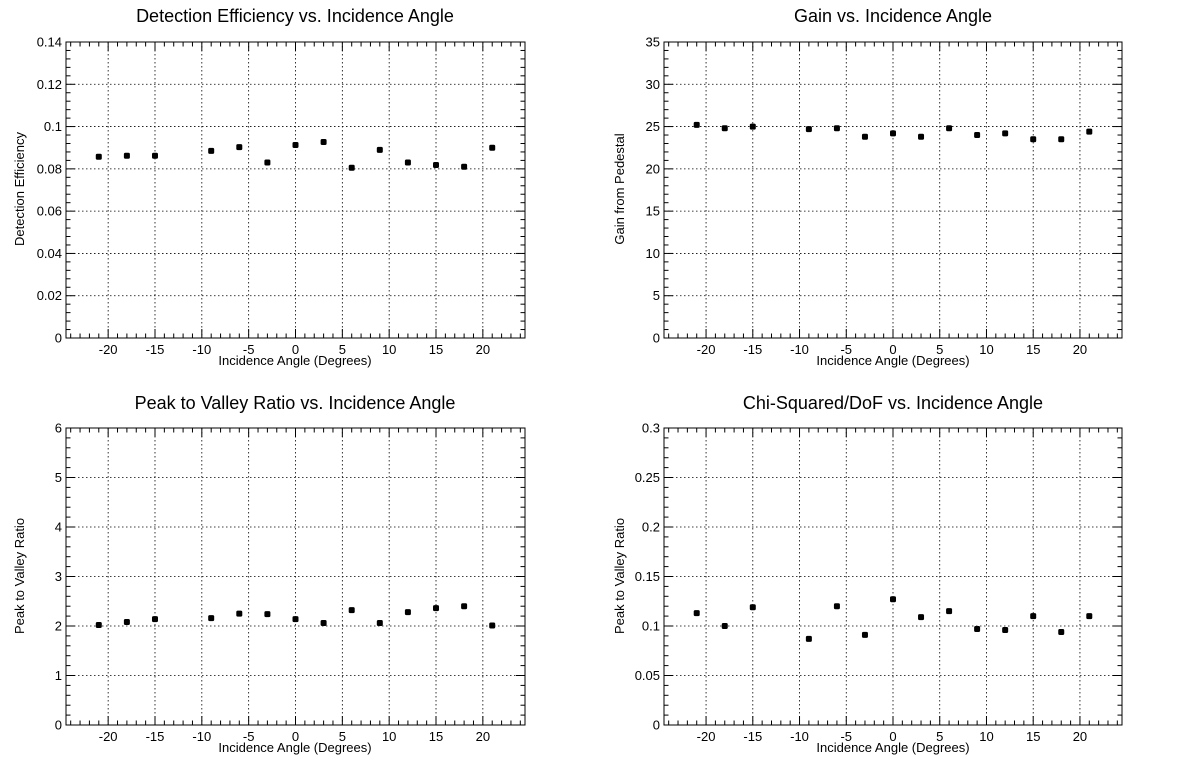  Describe the element at coordinates (49, 168) in the screenshot. I see `y-tick-label: 0.08` at that location.